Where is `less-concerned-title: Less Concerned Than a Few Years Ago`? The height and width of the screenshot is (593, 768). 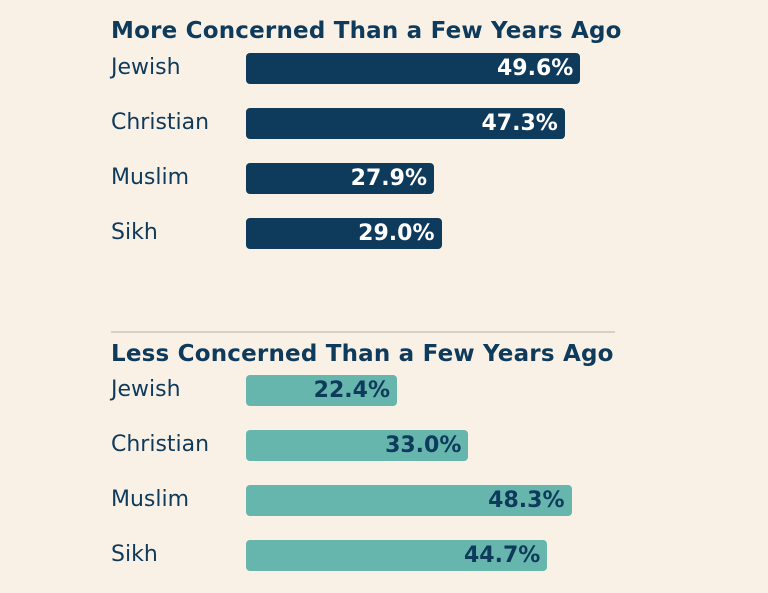 less-concerned-title: Less Concerned Than a Few Years Ago is located at coordinates (362, 354).